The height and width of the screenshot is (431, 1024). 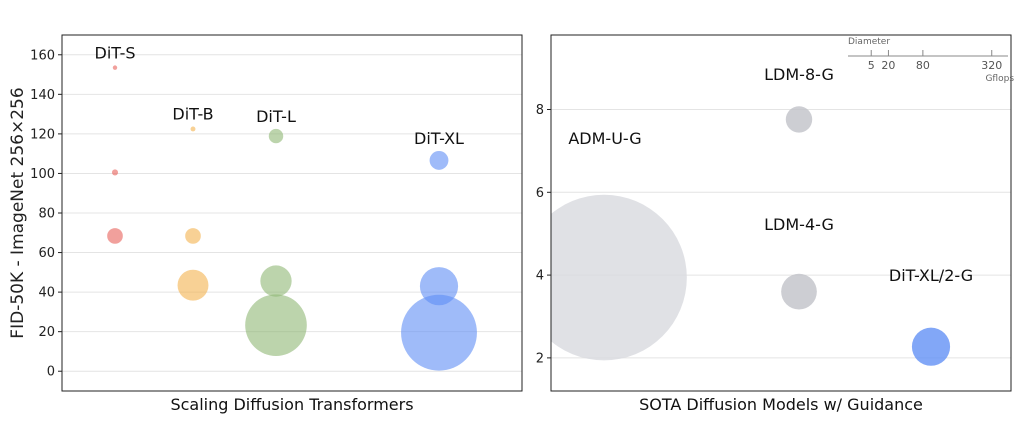 I want to click on left-group-label: DiT-B, so click(x=192, y=113).